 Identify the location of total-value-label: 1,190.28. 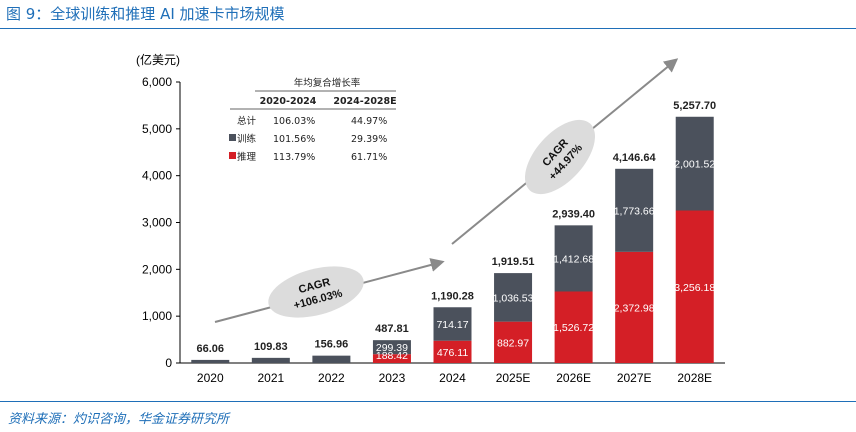
(452, 296).